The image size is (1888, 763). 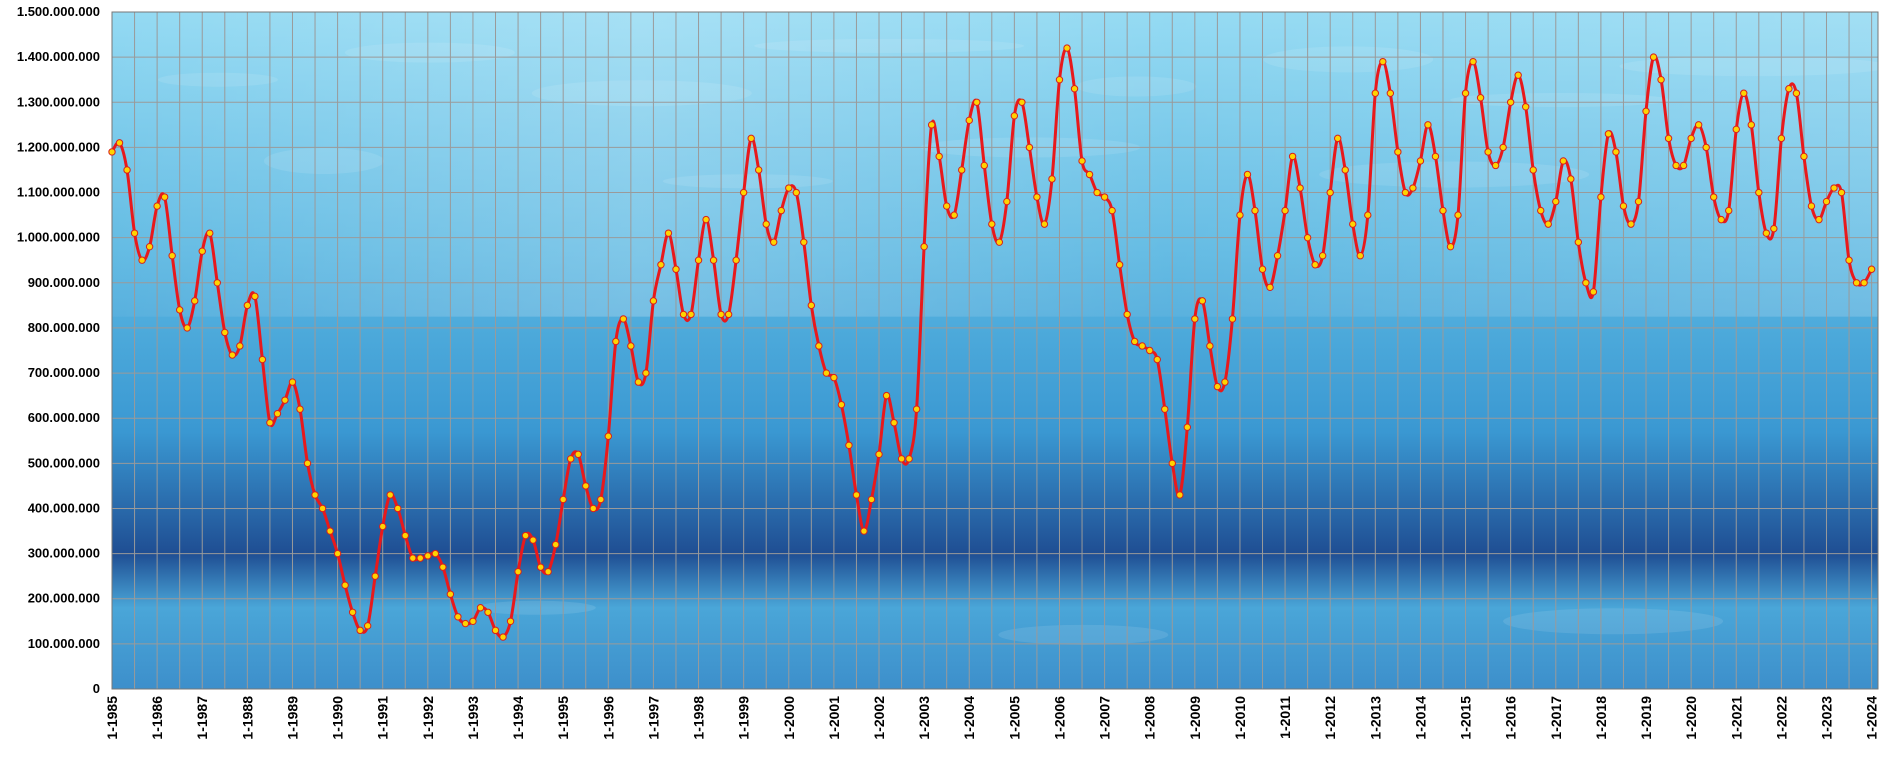 What do you see at coordinates (1285, 717) in the screenshot?
I see `x-tick-label: 1-2011` at bounding box center [1285, 717].